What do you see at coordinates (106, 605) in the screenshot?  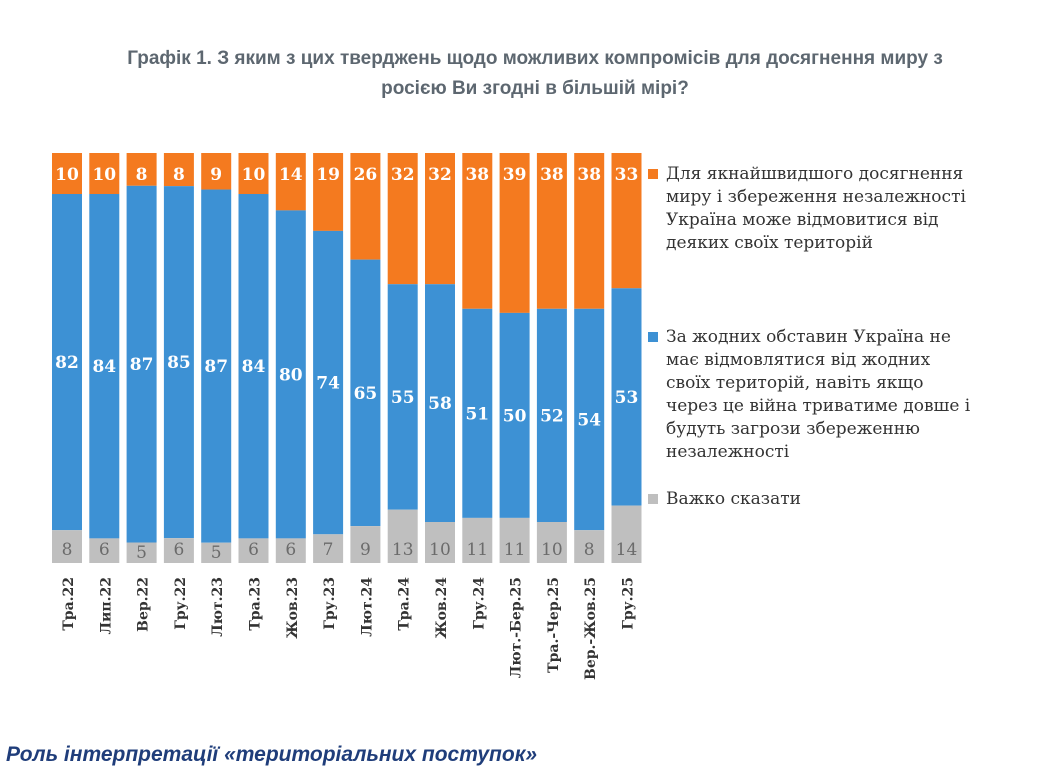 I see `x-tick-label: Лип.22` at bounding box center [106, 605].